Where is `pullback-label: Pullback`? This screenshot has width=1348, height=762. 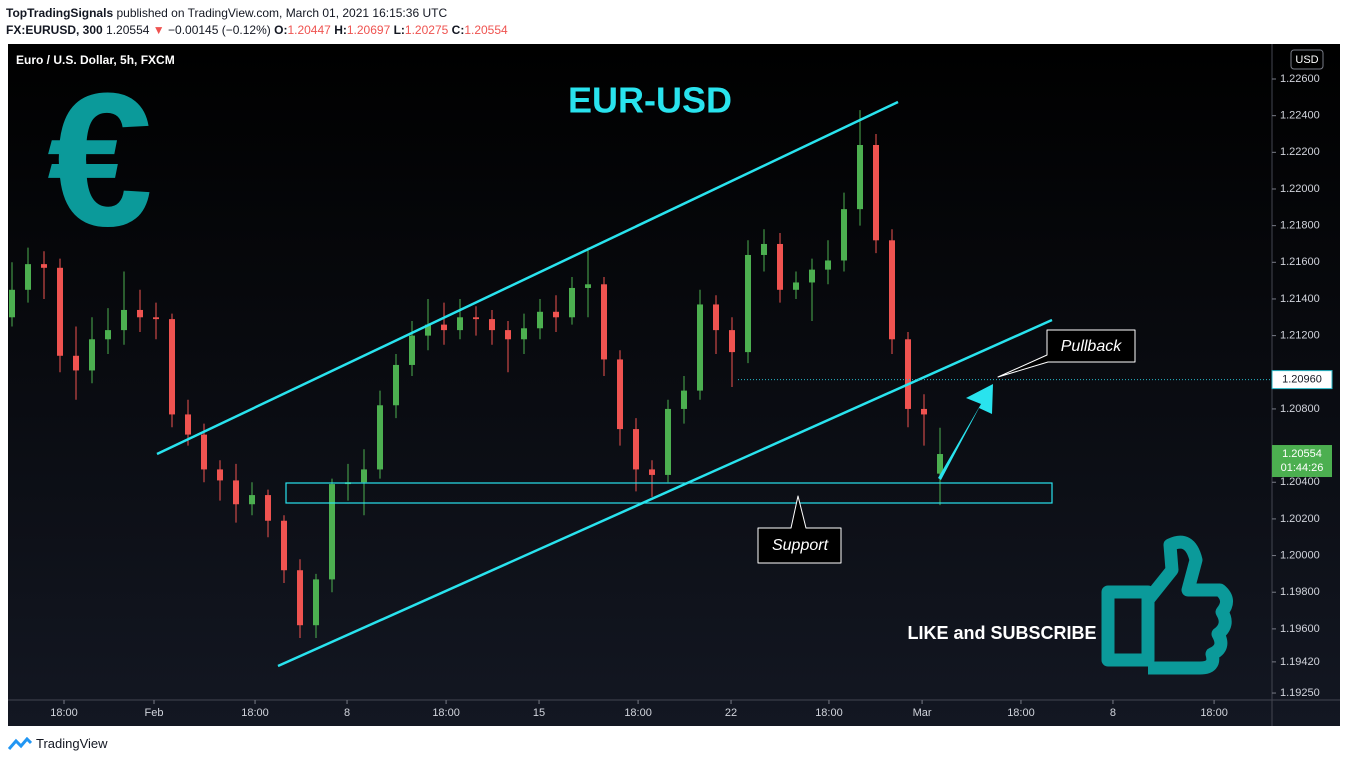 pullback-label: Pullback is located at coordinates (1091, 346).